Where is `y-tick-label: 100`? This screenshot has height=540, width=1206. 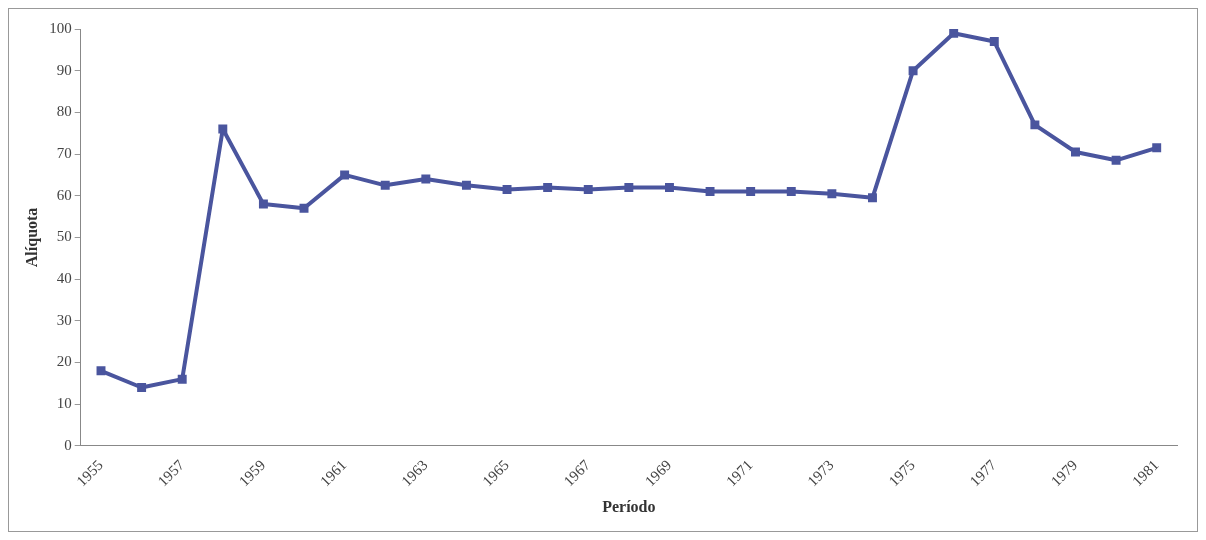
y-tick-label: 100 is located at coordinates (60, 27).